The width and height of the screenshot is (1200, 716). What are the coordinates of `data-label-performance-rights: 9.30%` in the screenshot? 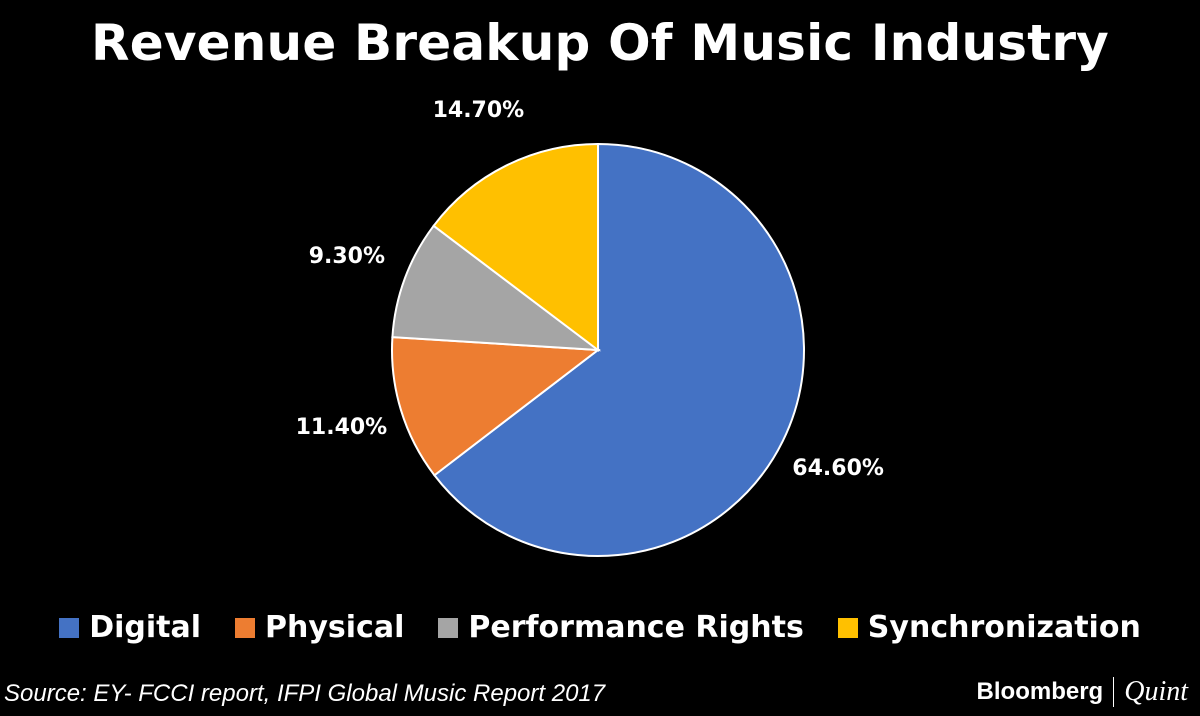 It's located at (347, 257).